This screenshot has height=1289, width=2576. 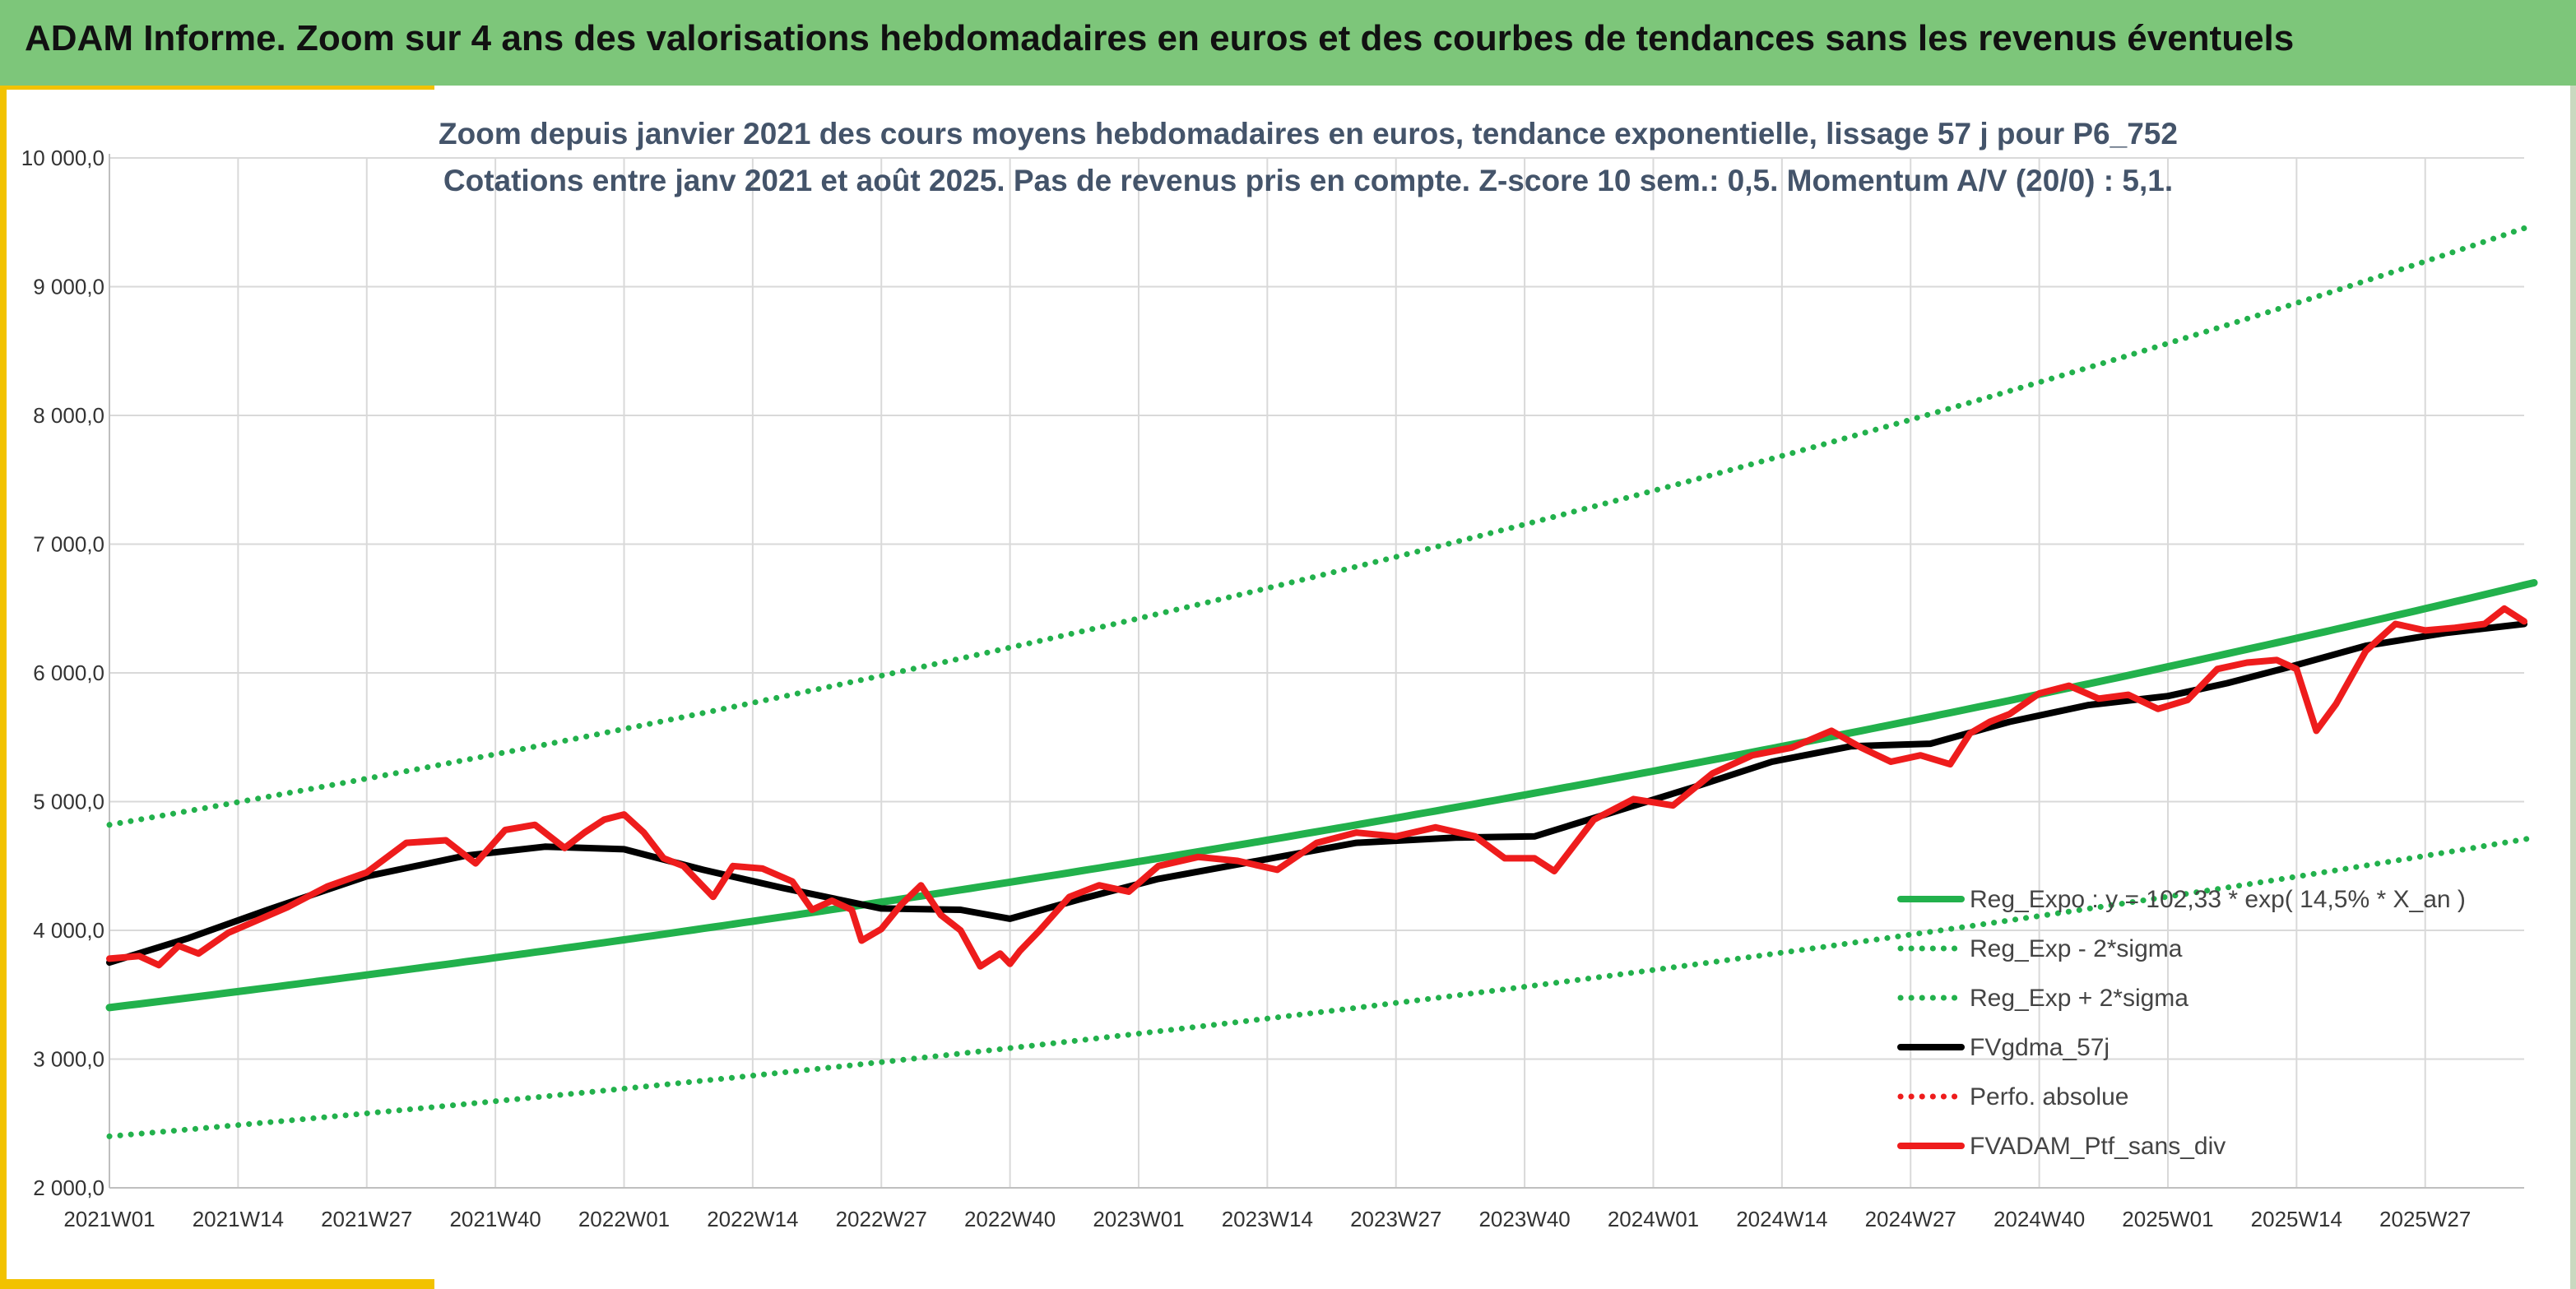 I want to click on x-tick-label: 2024W40, so click(x=2039, y=1219).